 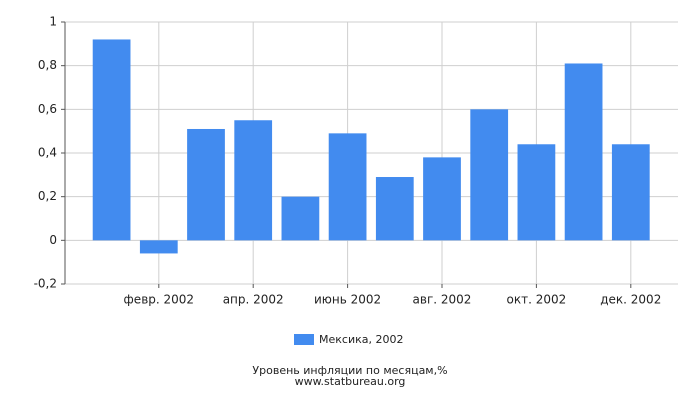 I want to click on x-tick-label: июнь 2002, so click(x=347, y=300).